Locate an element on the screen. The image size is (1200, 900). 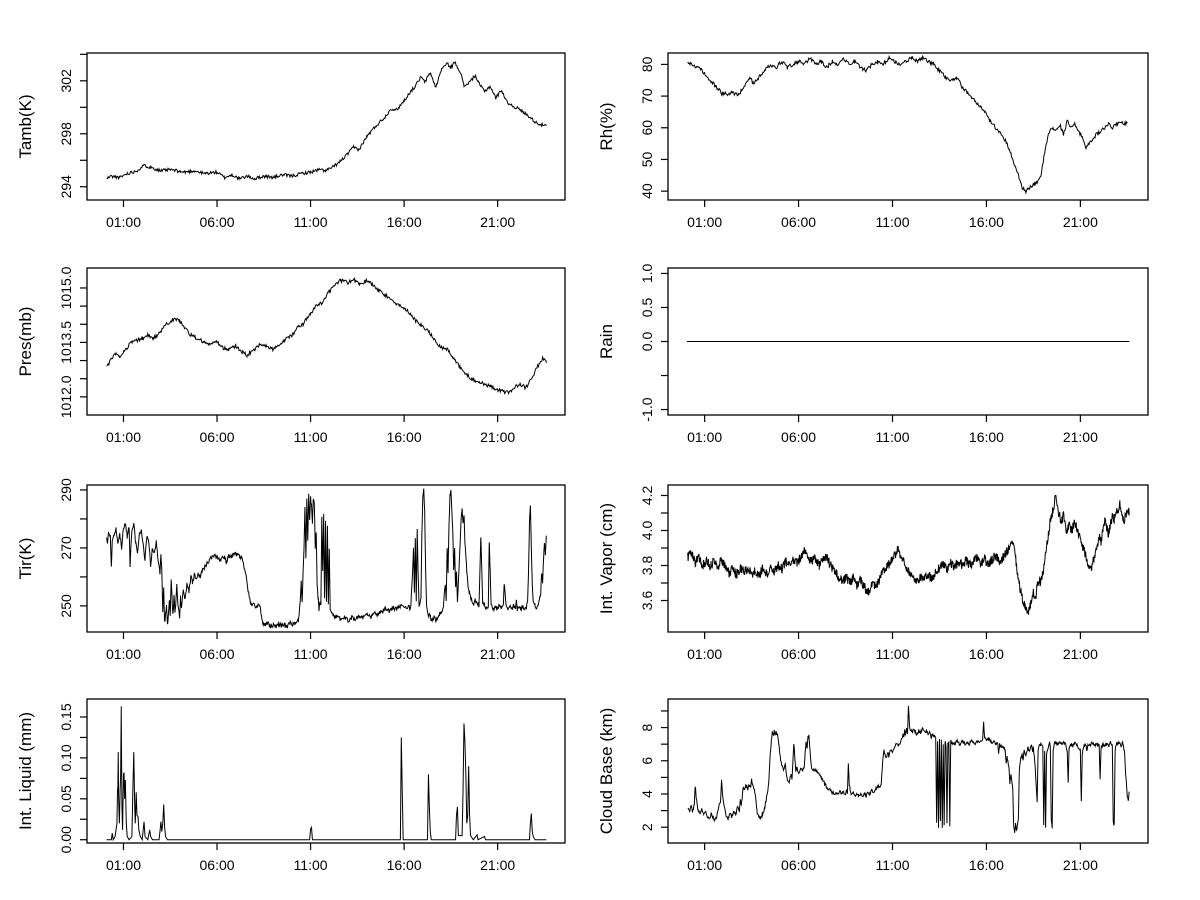
y-tick-label: 4 is located at coordinates (647, 794).